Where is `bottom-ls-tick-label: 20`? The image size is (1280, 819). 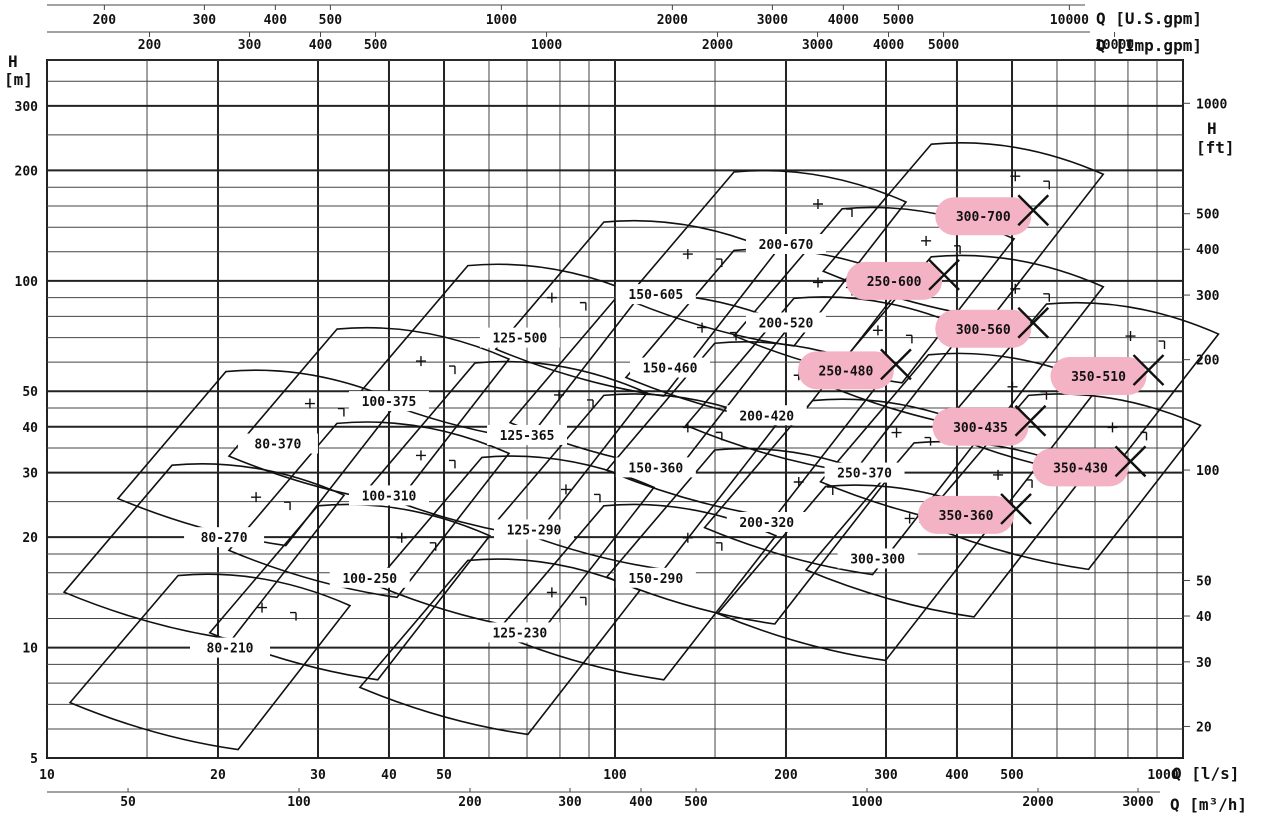 bottom-ls-tick-label: 20 is located at coordinates (218, 775).